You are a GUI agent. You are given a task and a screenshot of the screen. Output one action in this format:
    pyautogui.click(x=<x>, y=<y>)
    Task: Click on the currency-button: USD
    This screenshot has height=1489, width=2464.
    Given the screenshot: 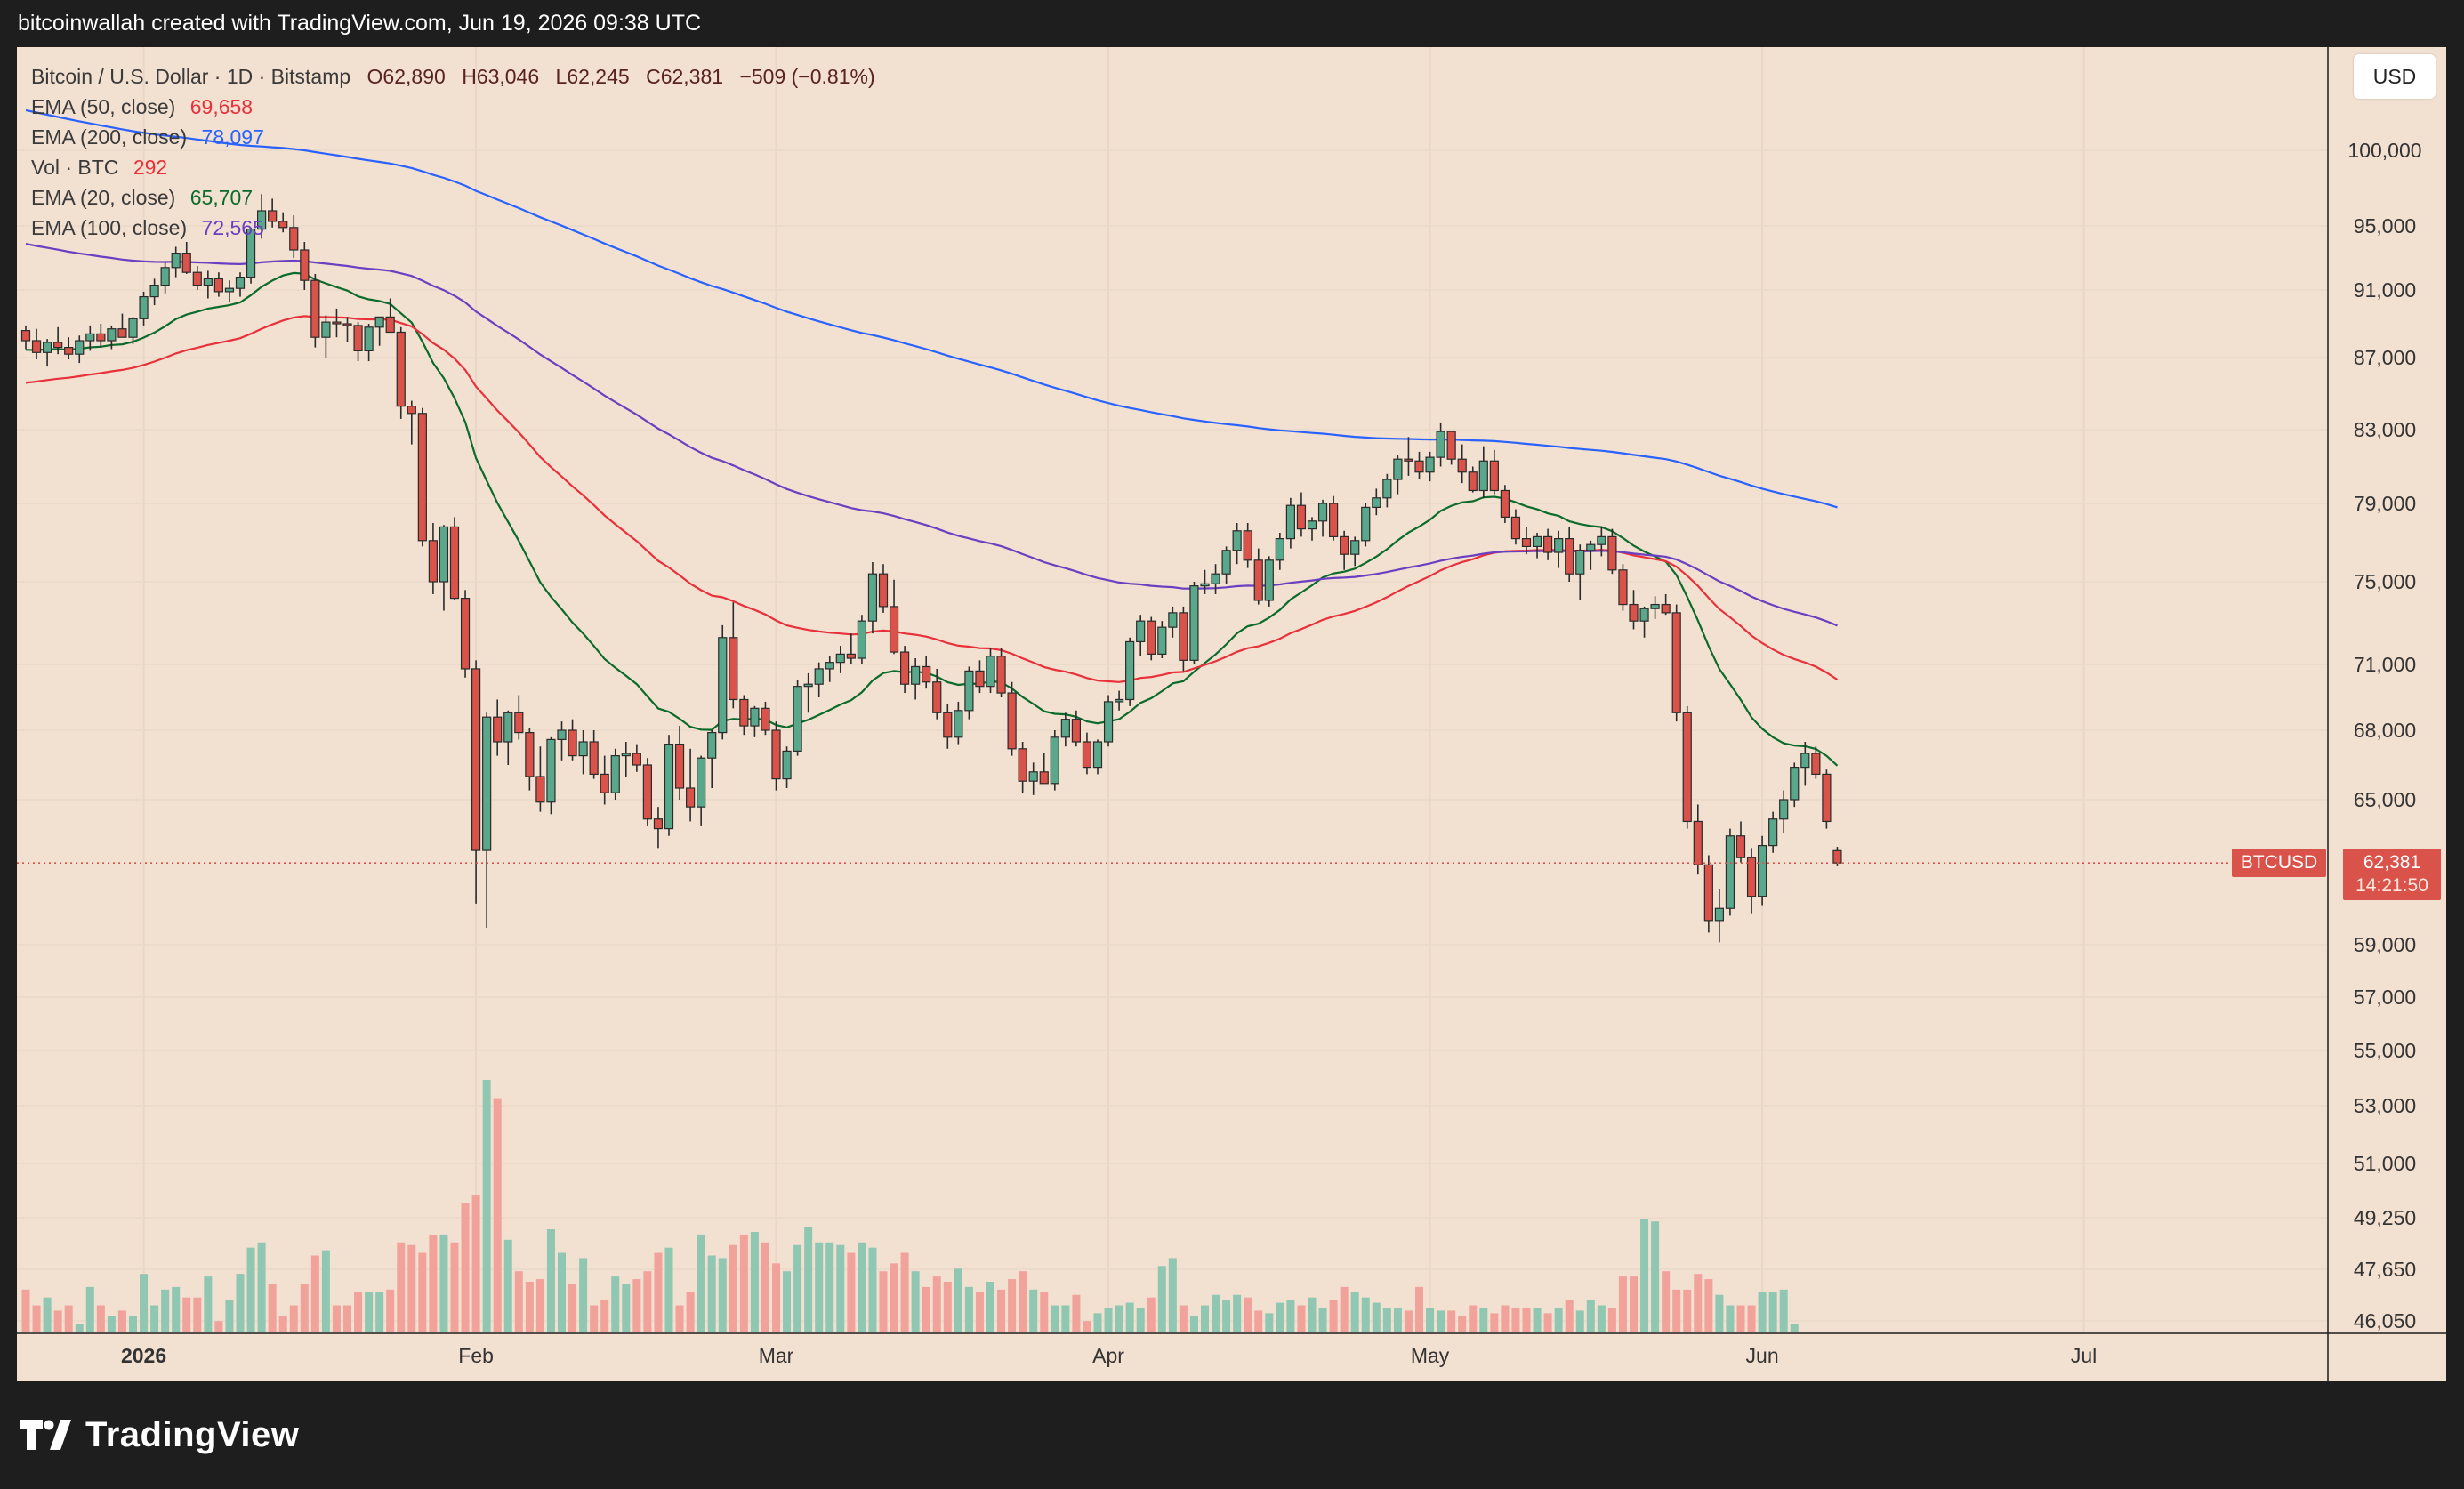 What is the action you would take?
    pyautogui.click(x=2395, y=76)
    